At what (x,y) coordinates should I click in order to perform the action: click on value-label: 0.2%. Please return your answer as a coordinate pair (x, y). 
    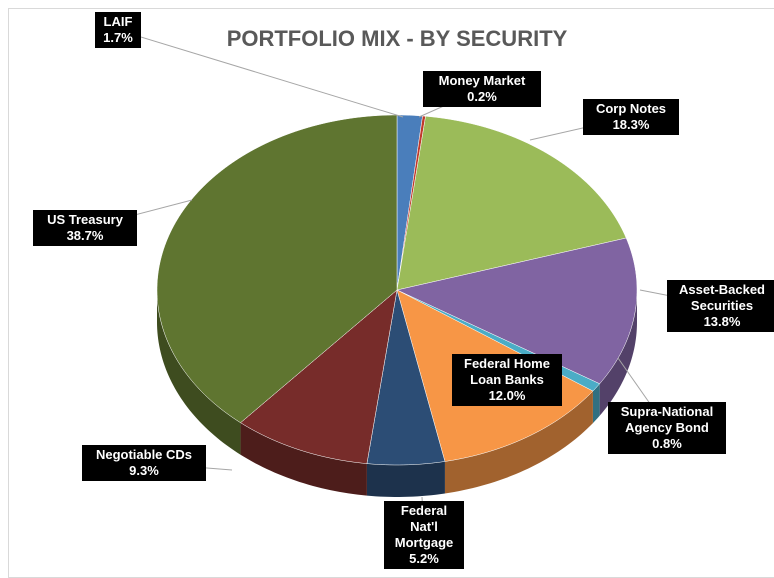
    Looking at the image, I should click on (482, 96).